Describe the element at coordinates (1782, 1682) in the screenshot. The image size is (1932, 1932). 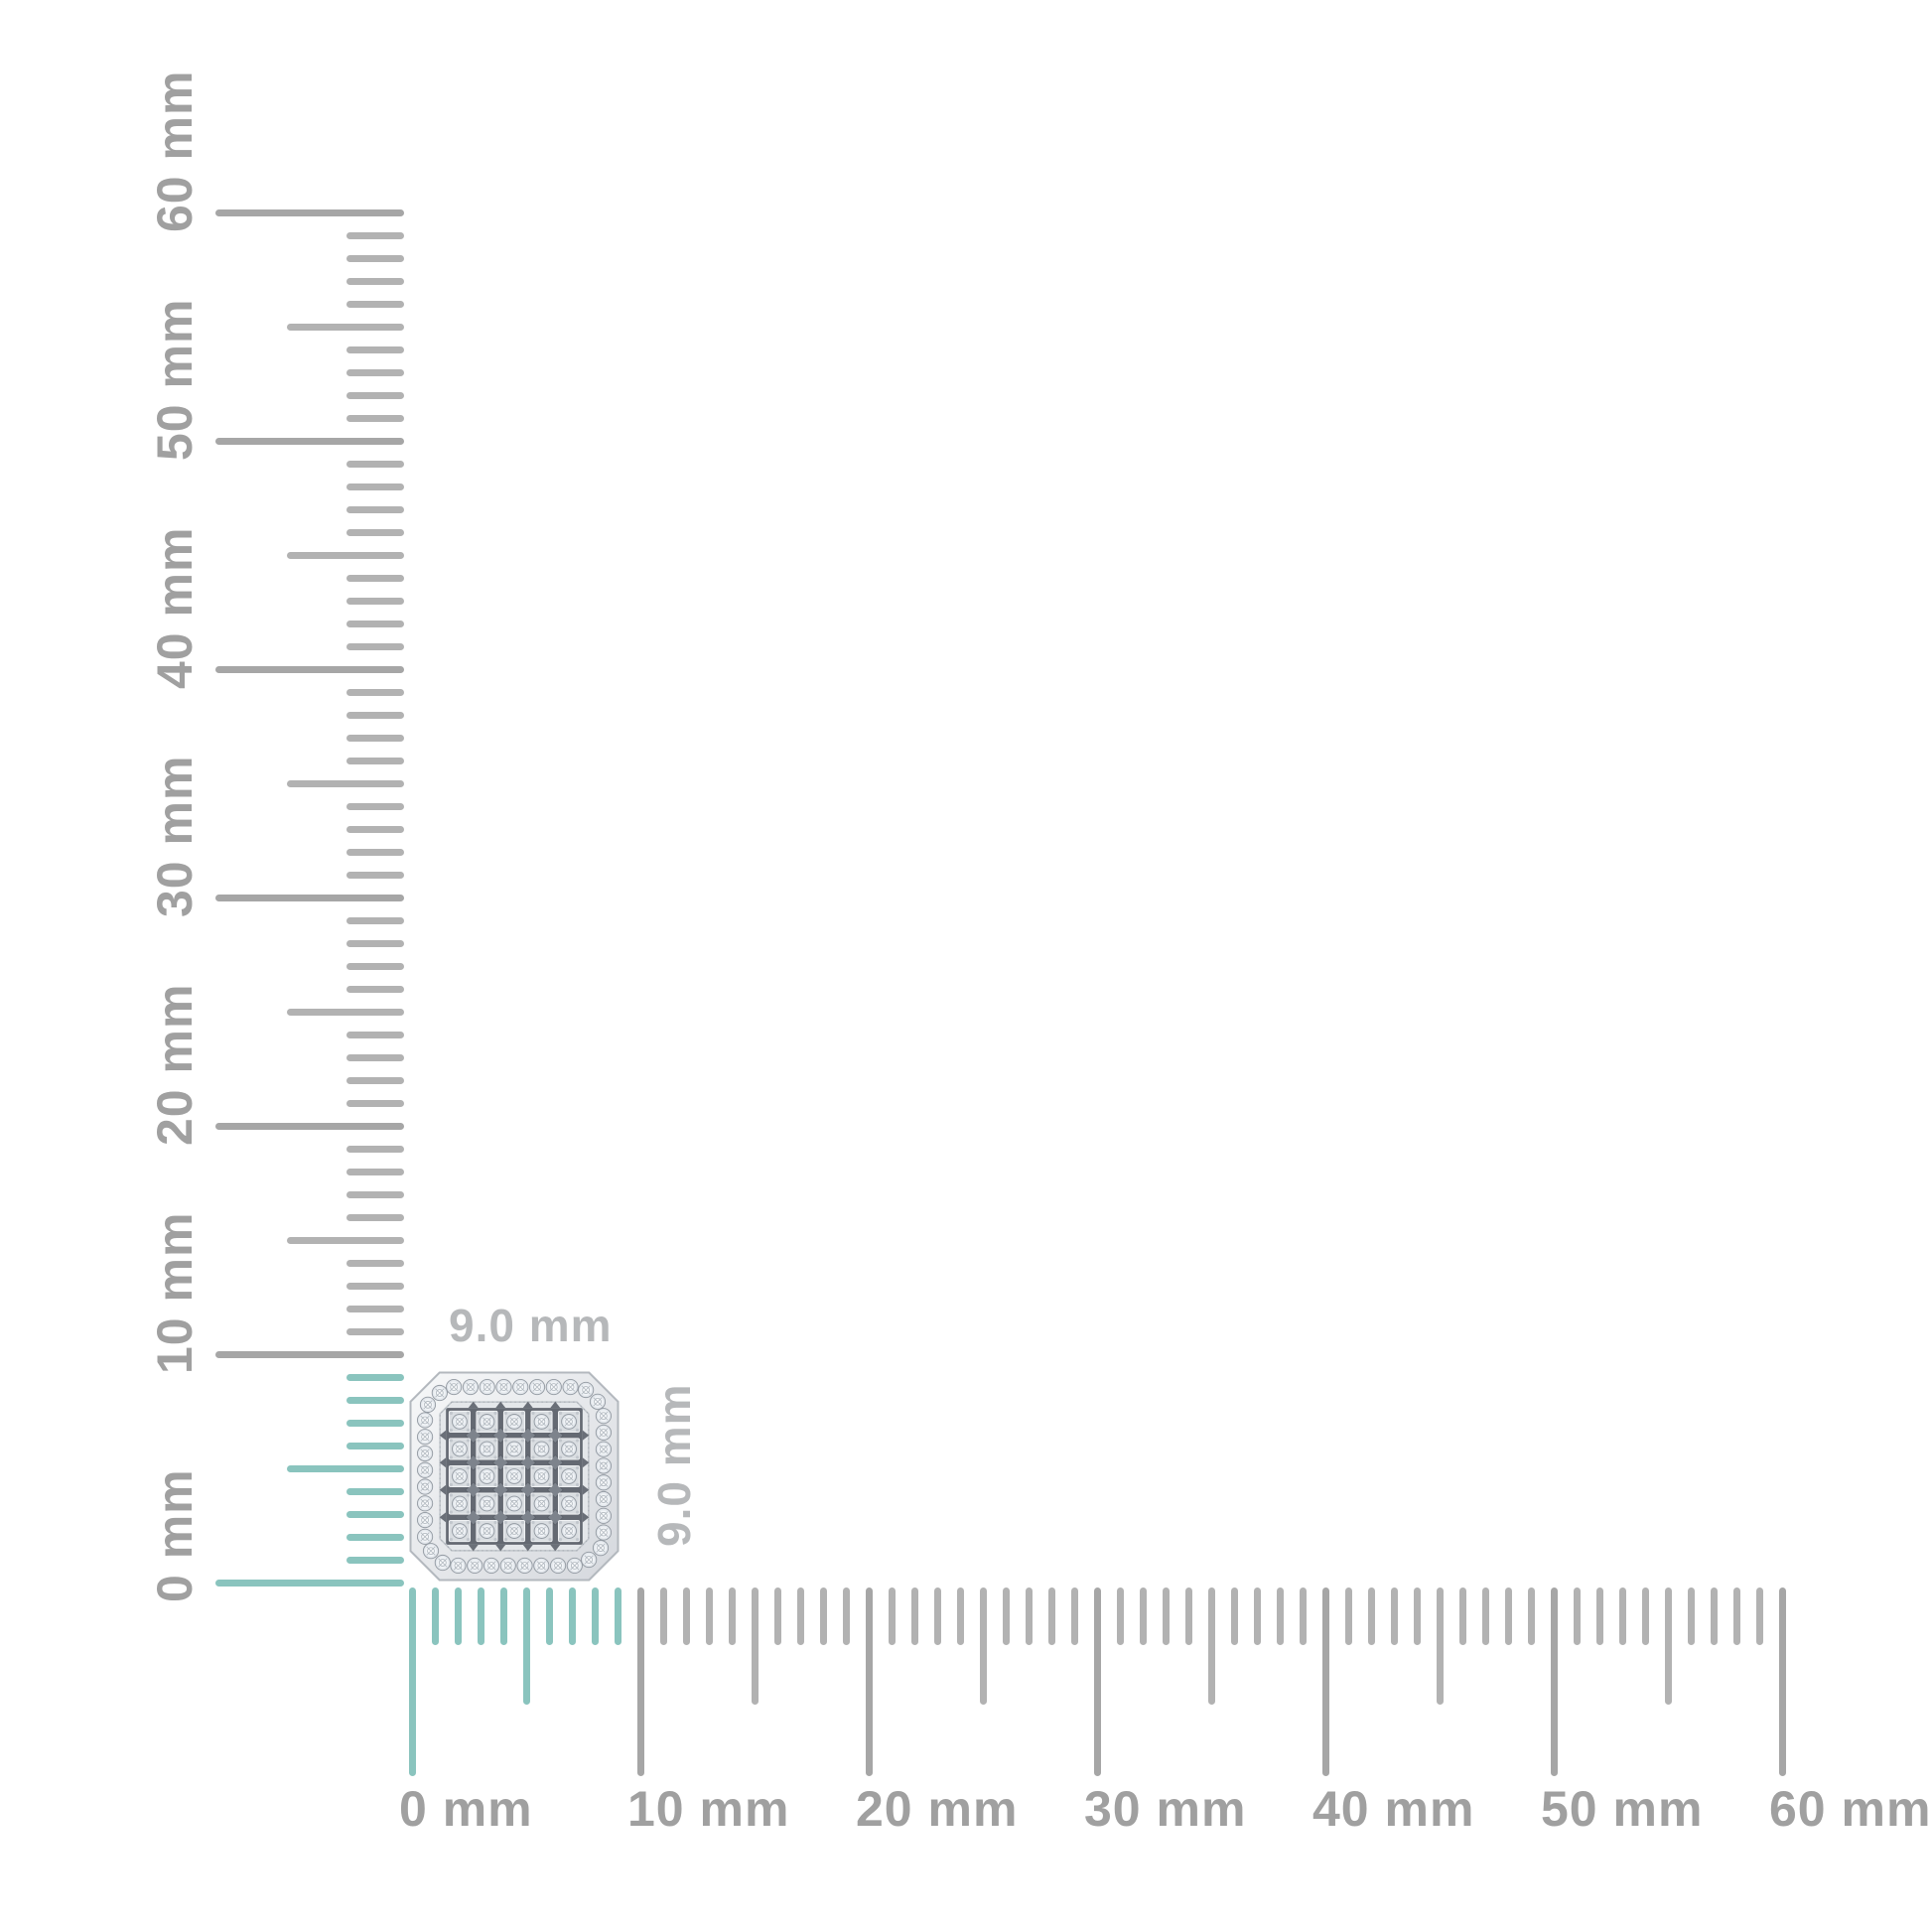
I see `h-tick-60mm` at that location.